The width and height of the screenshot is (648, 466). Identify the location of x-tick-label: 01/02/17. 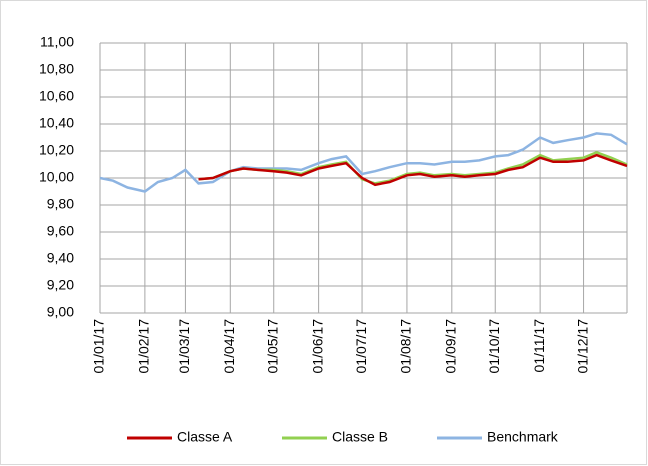
(144, 346).